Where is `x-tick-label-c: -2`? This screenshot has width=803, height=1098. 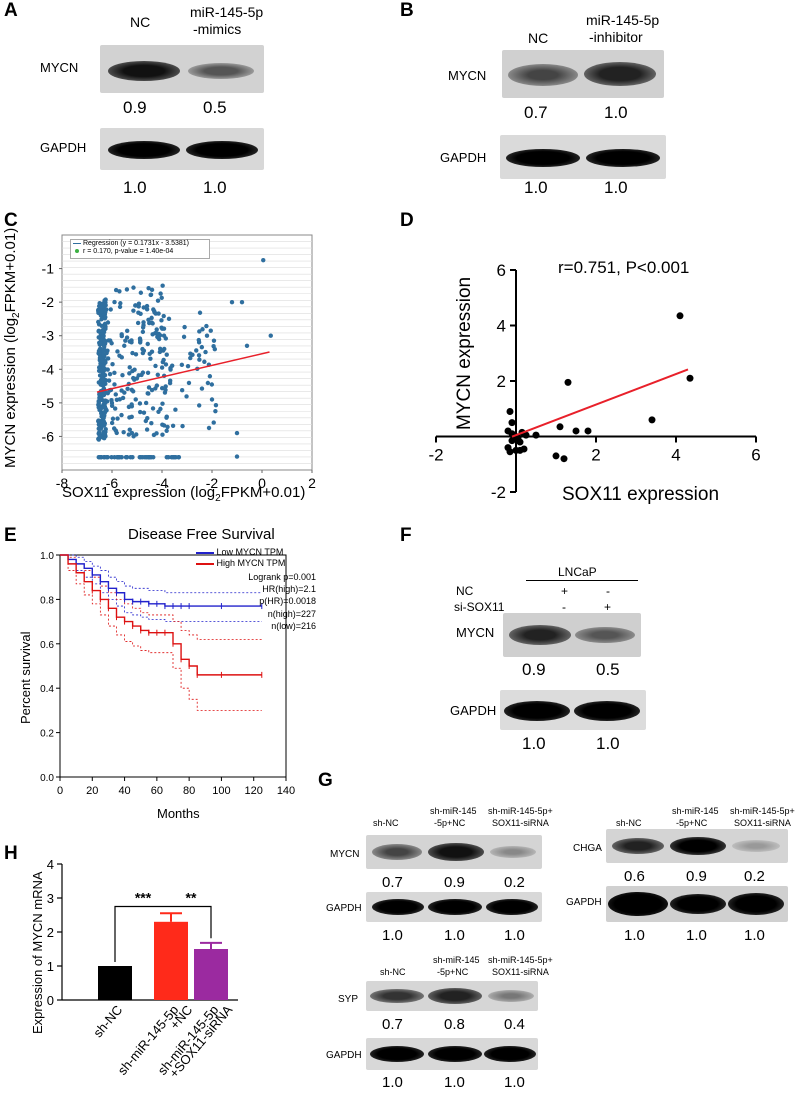
x-tick-label-c: -2 is located at coordinates (212, 483).